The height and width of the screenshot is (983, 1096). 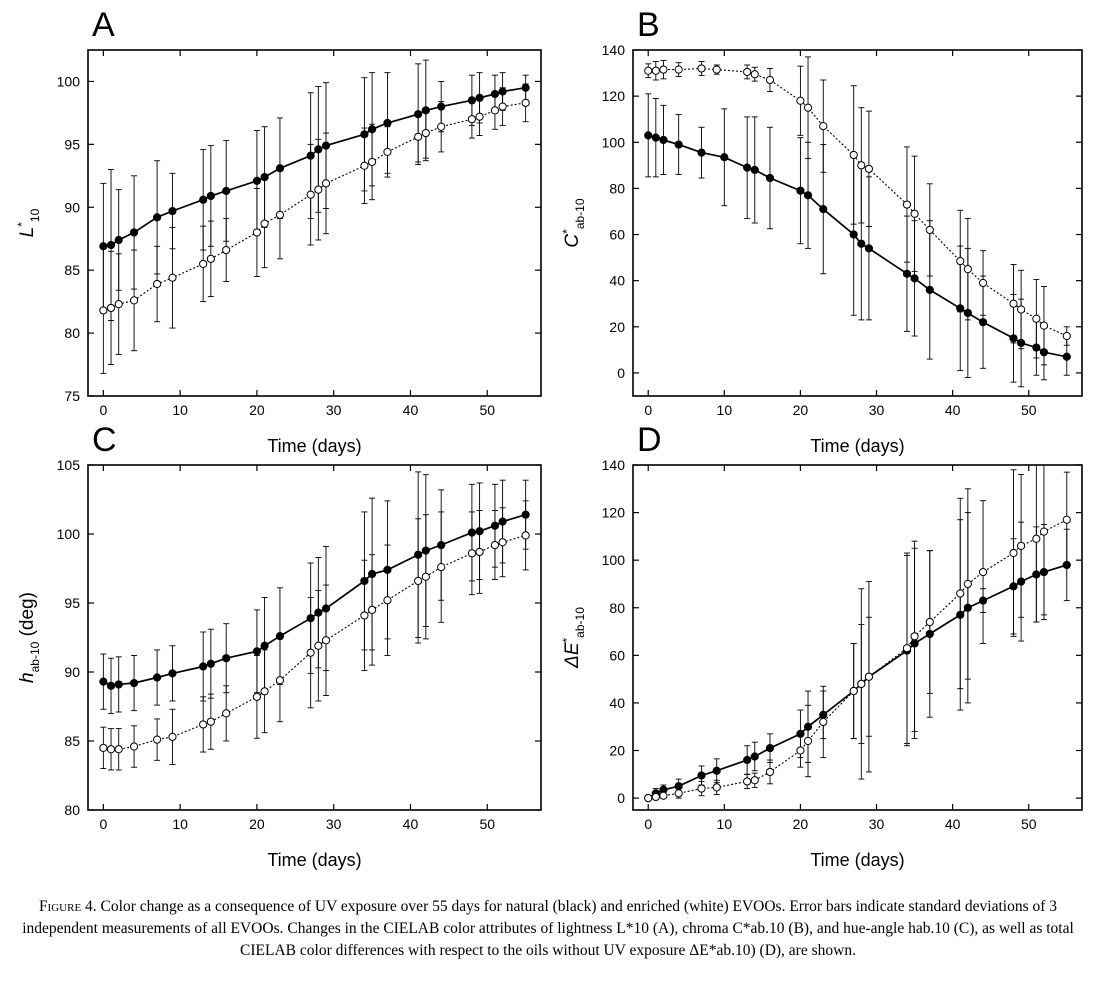 I want to click on x-tick-label: 0, so click(x=103, y=824).